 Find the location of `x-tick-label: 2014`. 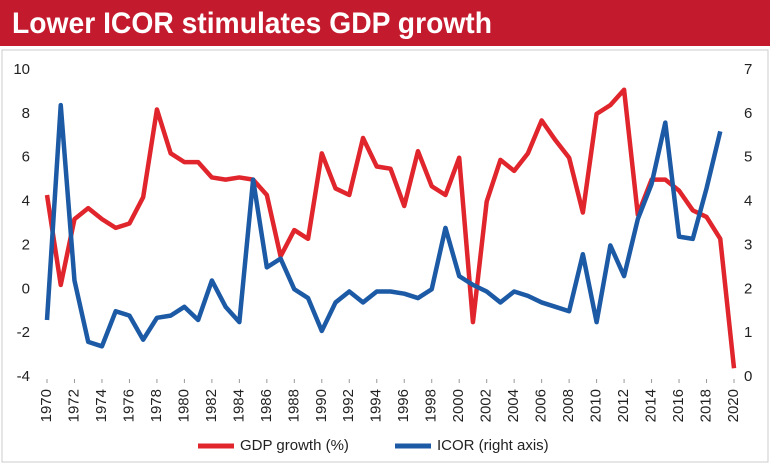

x-tick-label: 2014 is located at coordinates (651, 405).